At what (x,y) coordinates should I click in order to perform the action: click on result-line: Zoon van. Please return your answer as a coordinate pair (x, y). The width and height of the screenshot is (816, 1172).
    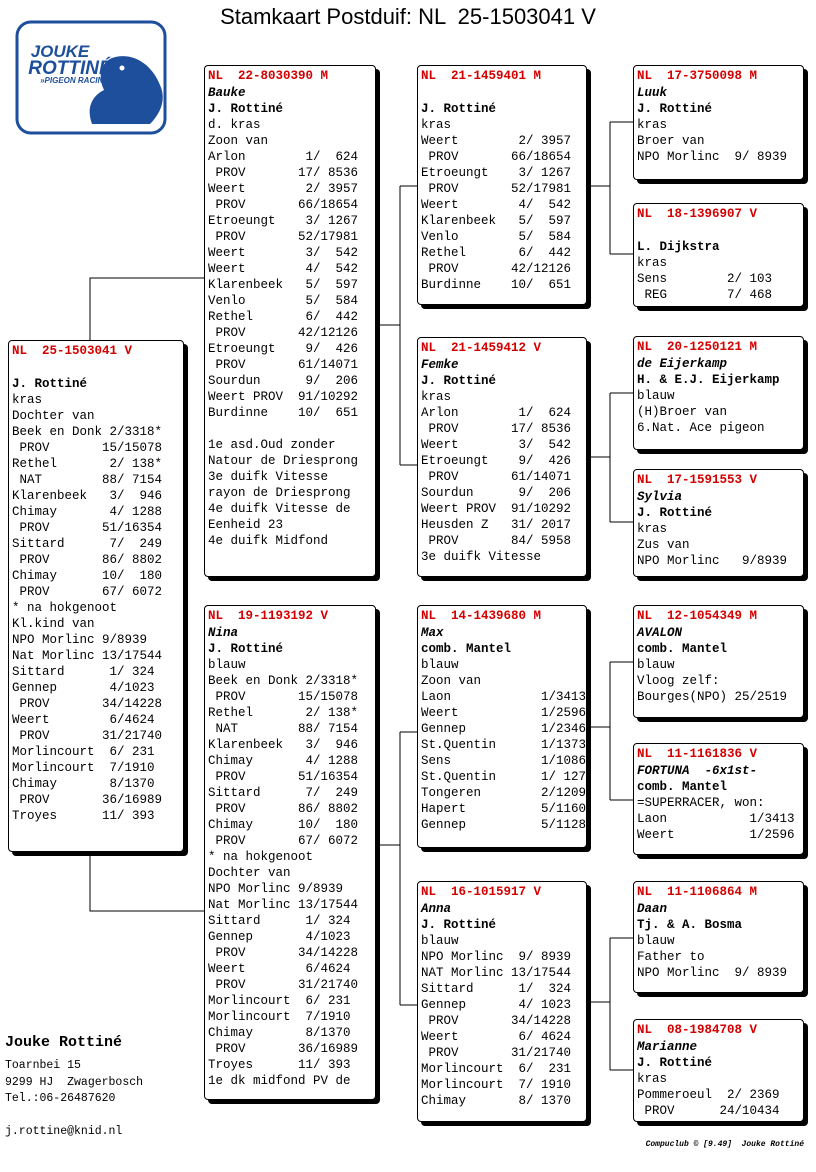
    Looking at the image, I should click on (451, 681).